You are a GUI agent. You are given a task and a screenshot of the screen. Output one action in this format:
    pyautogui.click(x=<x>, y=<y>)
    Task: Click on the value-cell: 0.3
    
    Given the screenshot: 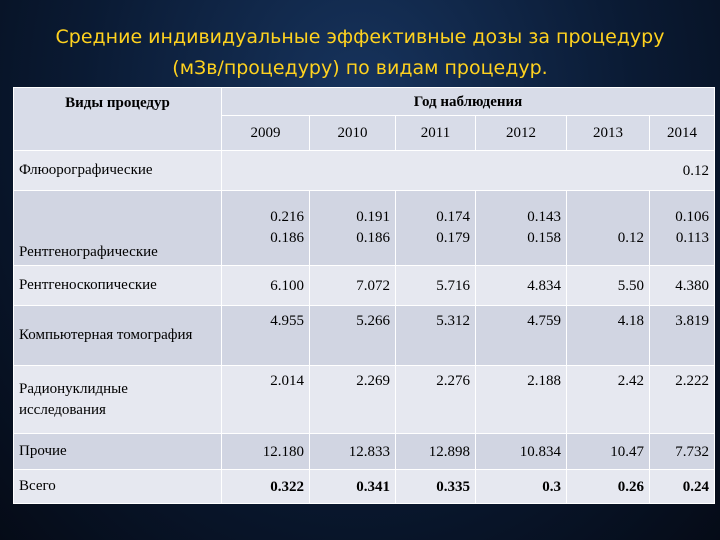 What is the action you would take?
    pyautogui.click(x=521, y=486)
    